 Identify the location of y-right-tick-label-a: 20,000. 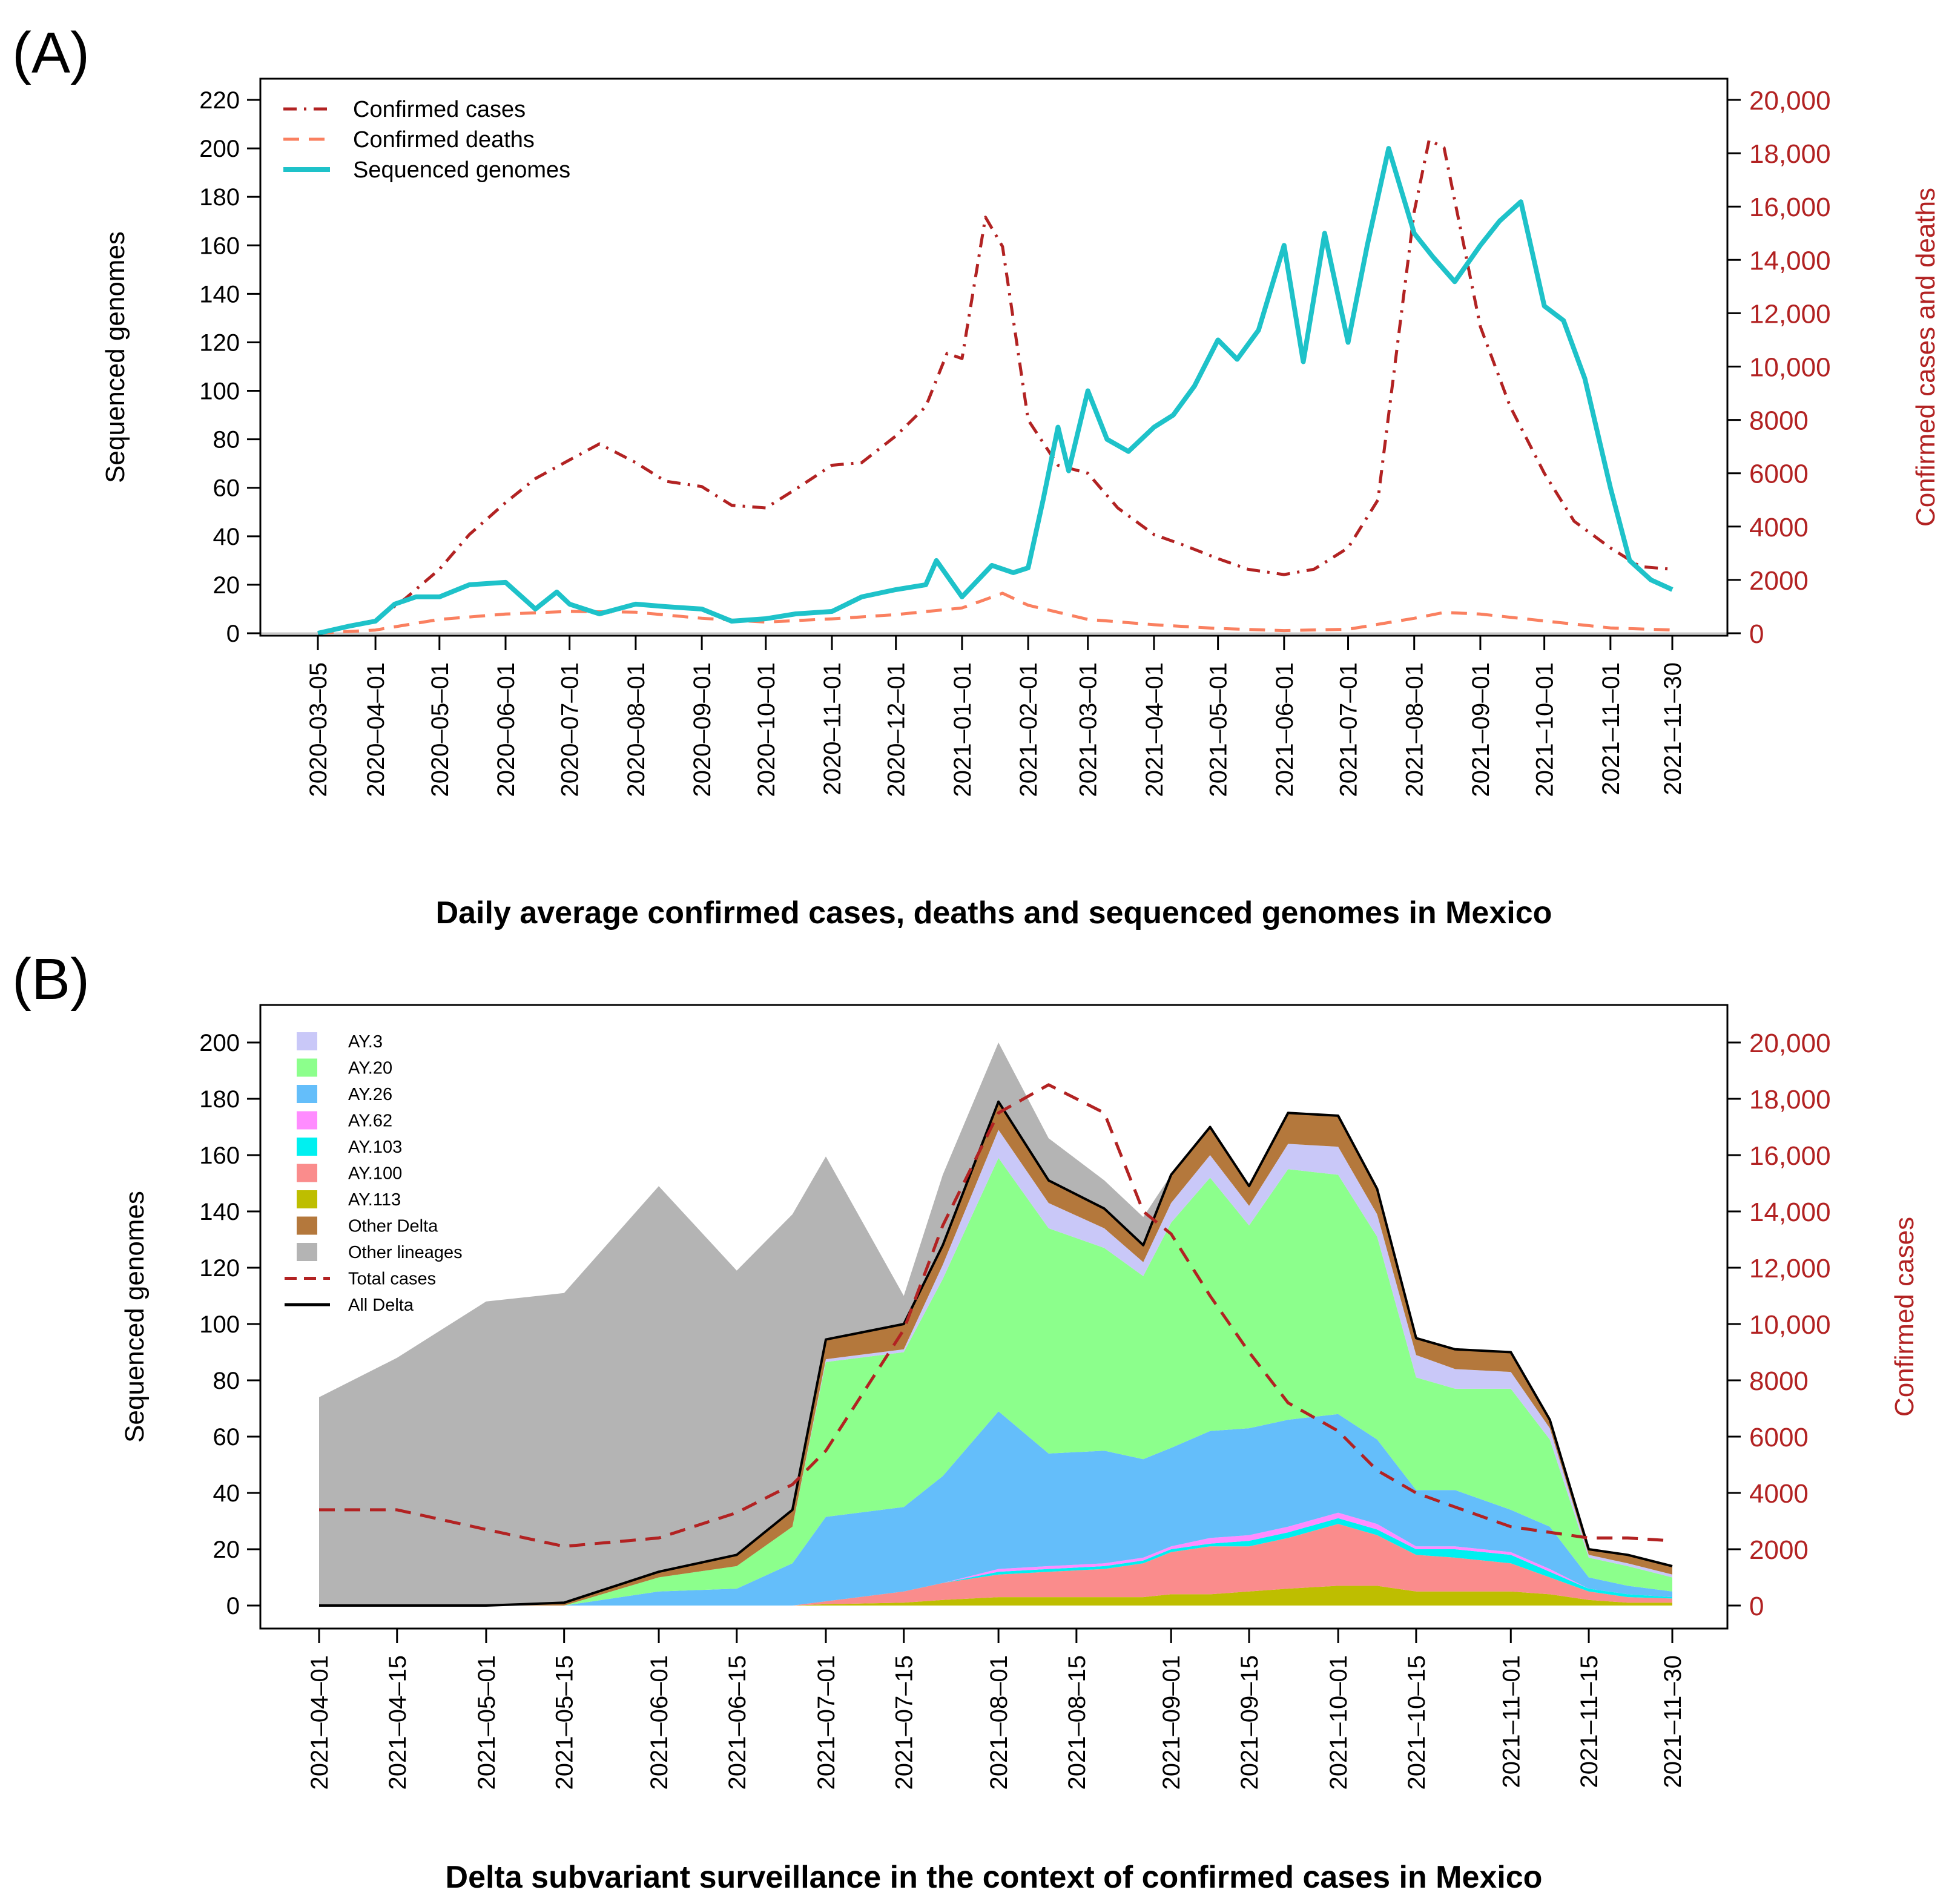
(1790, 101).